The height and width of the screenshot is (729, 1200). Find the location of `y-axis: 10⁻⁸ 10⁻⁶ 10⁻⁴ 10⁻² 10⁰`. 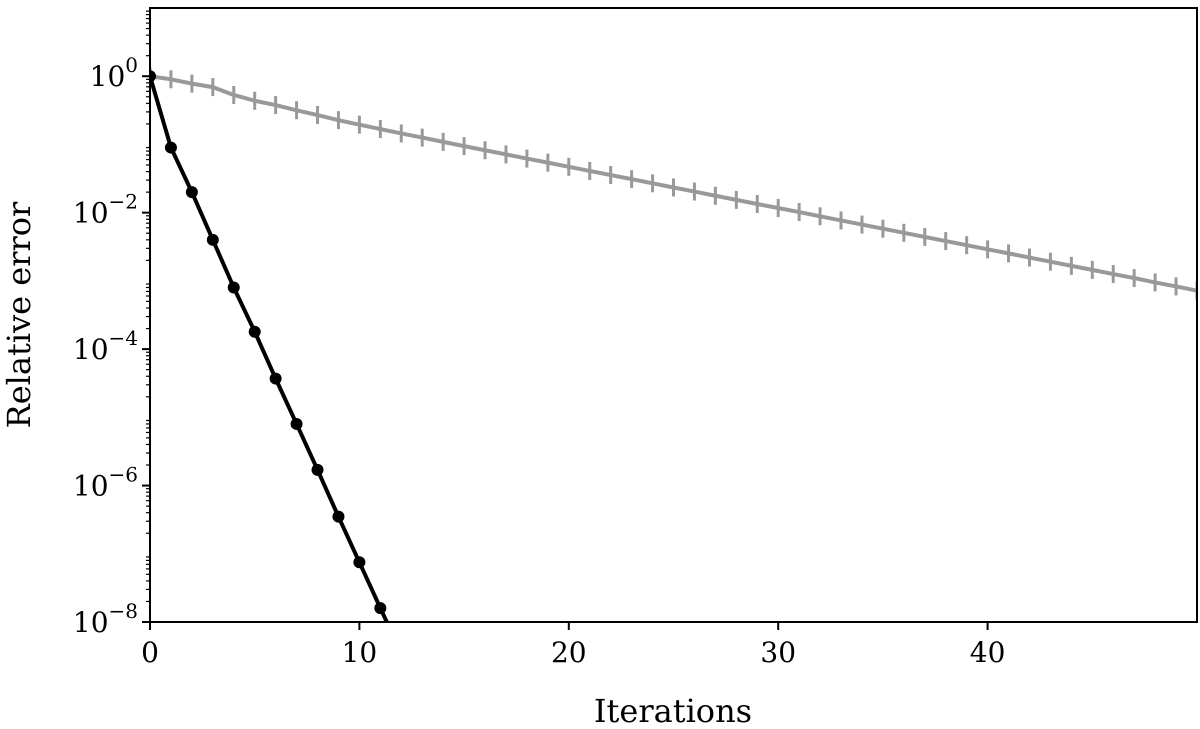

y-axis: 10⁻⁸ 10⁻⁶ 10⁻⁴ 10⁻² 10⁰ is located at coordinates (111, 346).